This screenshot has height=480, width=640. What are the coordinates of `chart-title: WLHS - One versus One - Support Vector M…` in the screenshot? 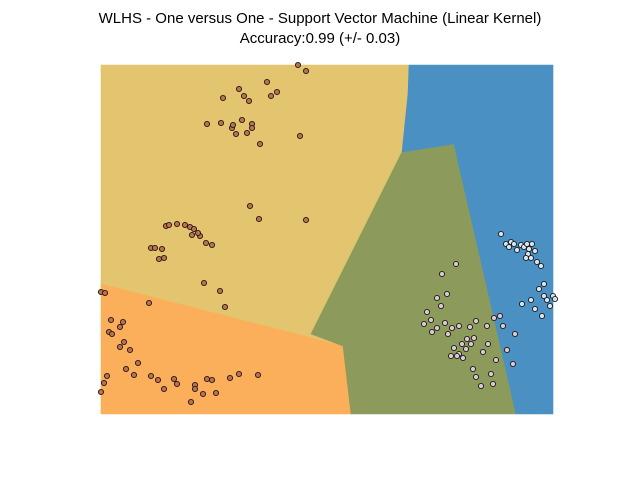 It's located at (320, 18).